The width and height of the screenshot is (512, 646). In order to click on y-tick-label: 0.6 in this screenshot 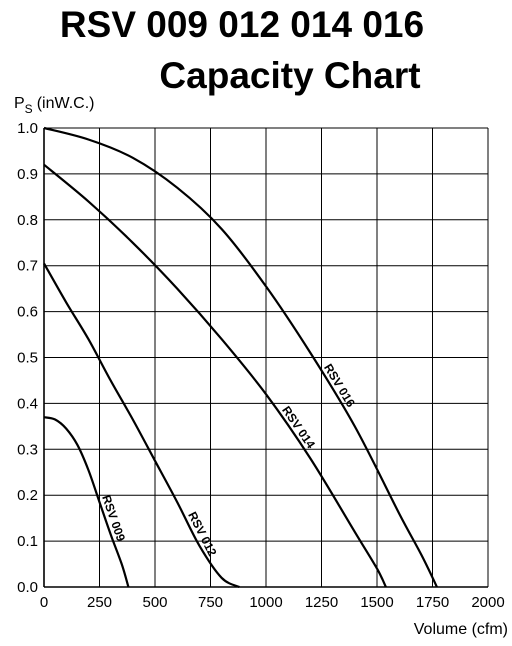, I will do `click(27, 312)`.